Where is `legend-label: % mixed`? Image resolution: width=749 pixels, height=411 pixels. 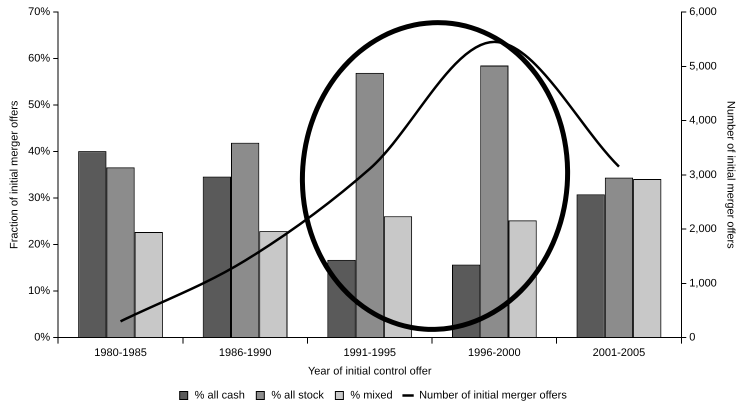
legend-label: % mixed is located at coordinates (371, 396).